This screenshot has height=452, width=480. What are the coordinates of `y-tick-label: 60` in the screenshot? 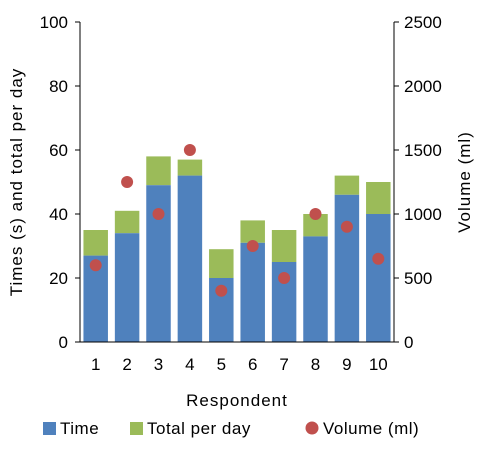 It's located at (58, 150).